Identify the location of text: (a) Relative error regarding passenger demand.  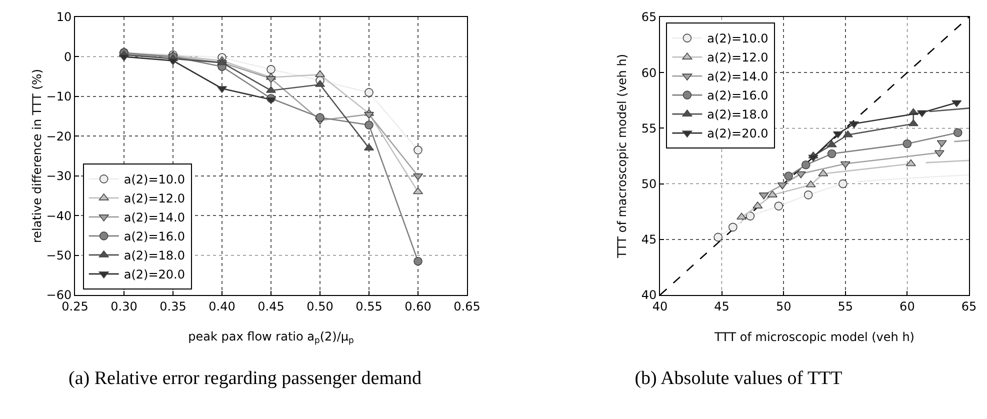
(245, 379).